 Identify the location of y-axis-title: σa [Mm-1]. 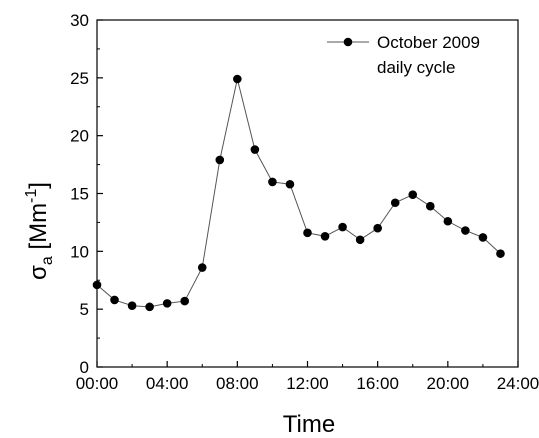
(39, 231).